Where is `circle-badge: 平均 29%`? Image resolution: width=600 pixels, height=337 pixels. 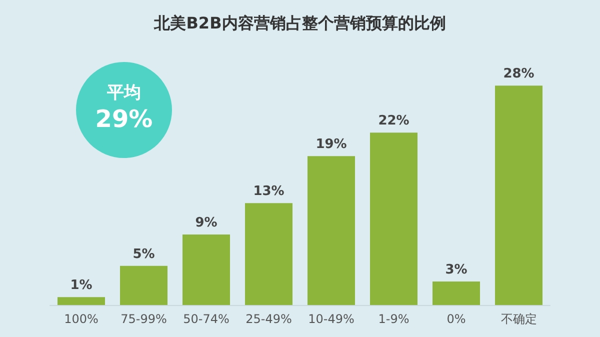 circle-badge: 平均 29% is located at coordinates (124, 110).